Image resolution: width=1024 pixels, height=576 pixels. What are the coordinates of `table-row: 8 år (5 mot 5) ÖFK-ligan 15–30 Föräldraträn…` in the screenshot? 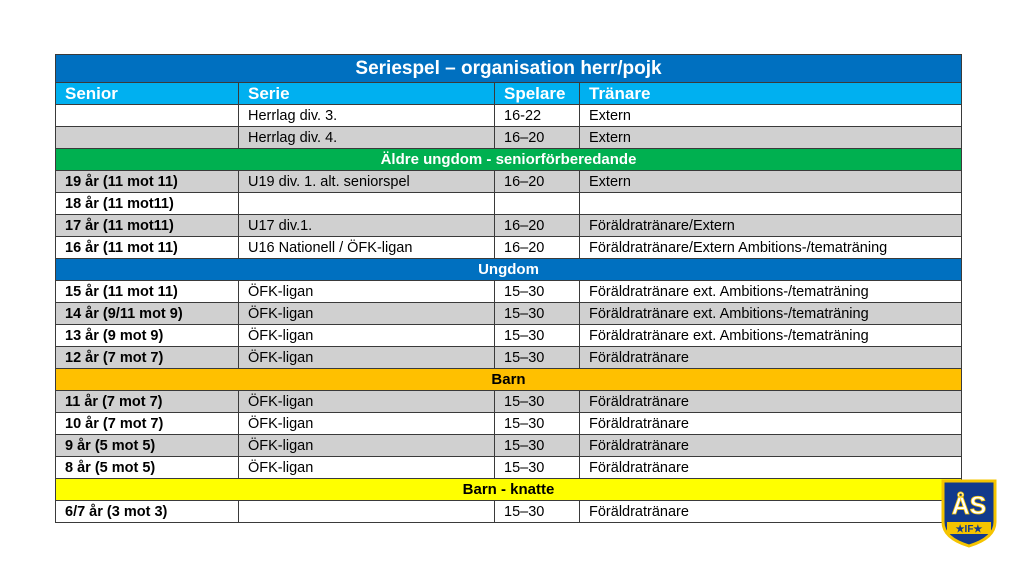 It's located at (509, 467).